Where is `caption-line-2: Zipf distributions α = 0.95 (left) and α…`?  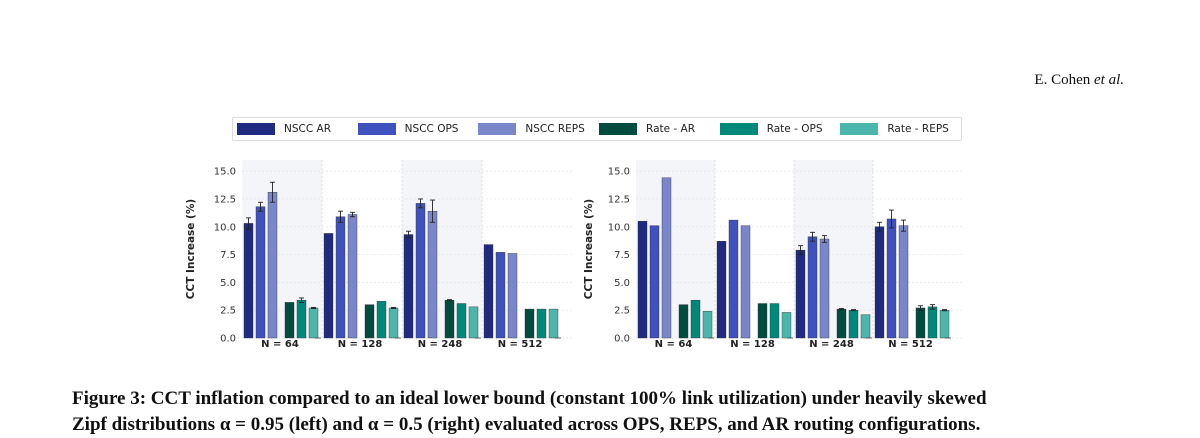
caption-line-2: Zipf distributions α = 0.95 (left) and α… is located at coordinates (526, 424).